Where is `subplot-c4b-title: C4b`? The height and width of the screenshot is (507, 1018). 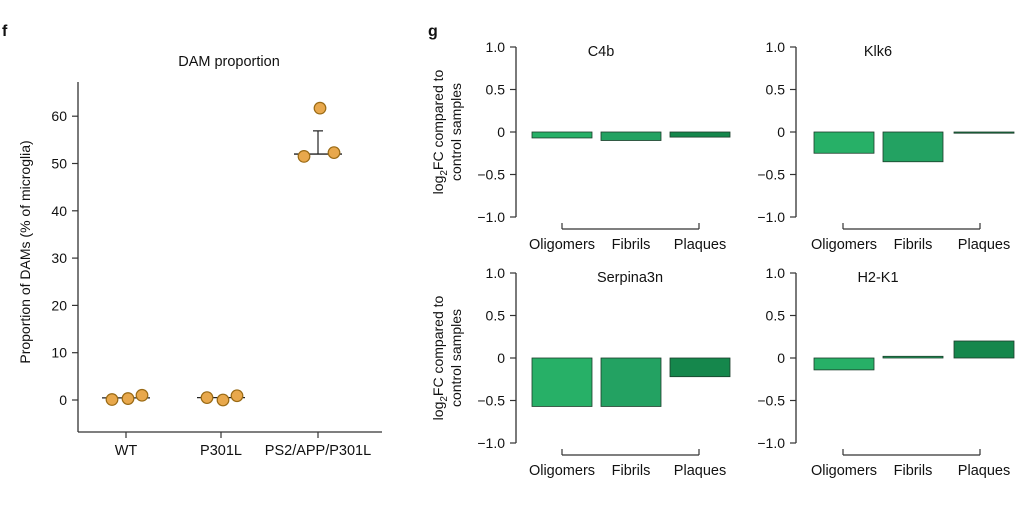 subplot-c4b-title: C4b is located at coordinates (601, 52).